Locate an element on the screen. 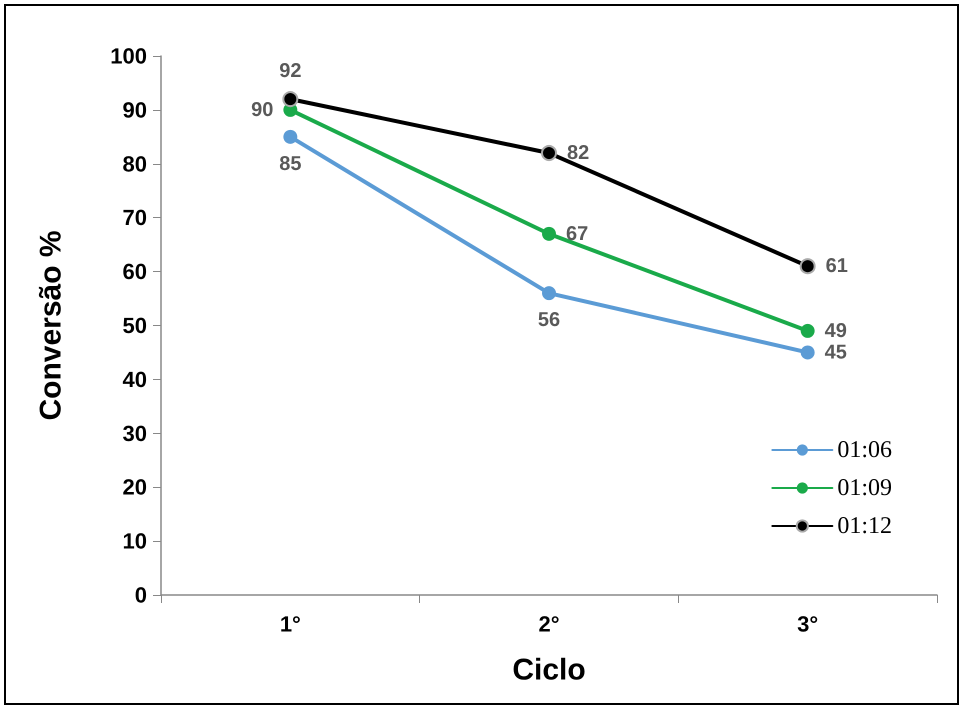  y-tick-label: 90 is located at coordinates (134, 109).